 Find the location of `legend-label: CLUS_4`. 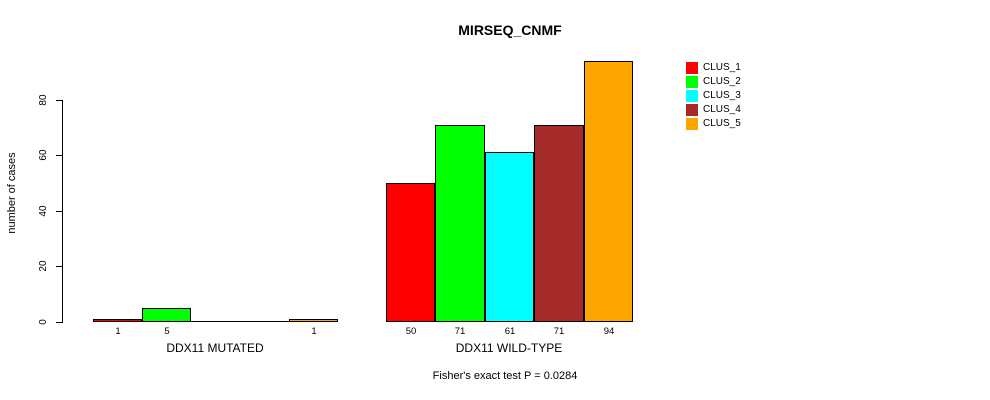

legend-label: CLUS_4 is located at coordinates (722, 109).